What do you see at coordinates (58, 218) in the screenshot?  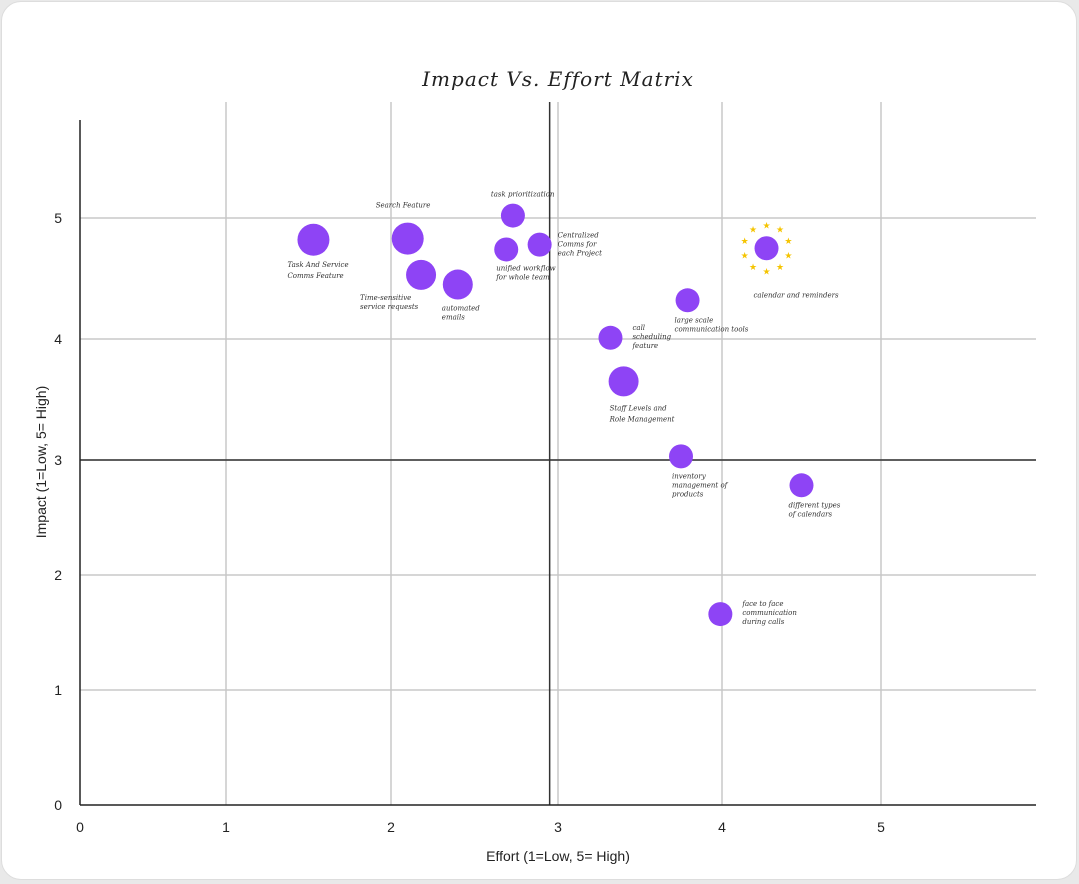 I see `y-tick-label: 5` at bounding box center [58, 218].